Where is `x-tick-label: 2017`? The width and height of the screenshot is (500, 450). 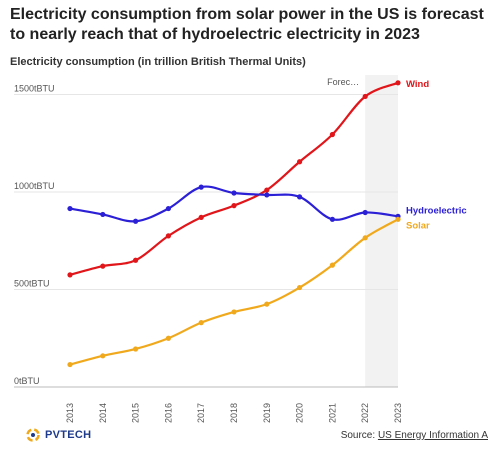
x-tick-label: 2017 is located at coordinates (201, 413).